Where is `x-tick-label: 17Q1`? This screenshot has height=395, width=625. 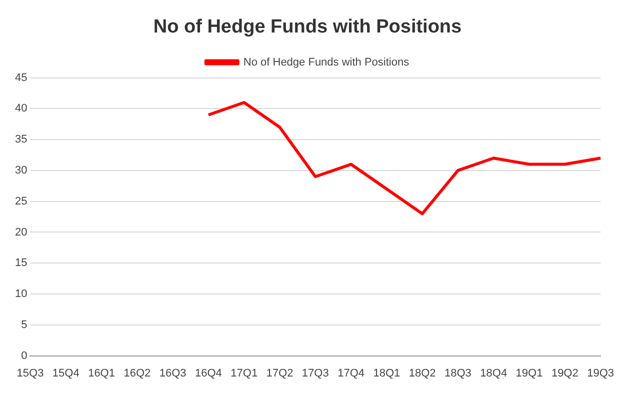
x-tick-label: 17Q1 is located at coordinates (244, 373).